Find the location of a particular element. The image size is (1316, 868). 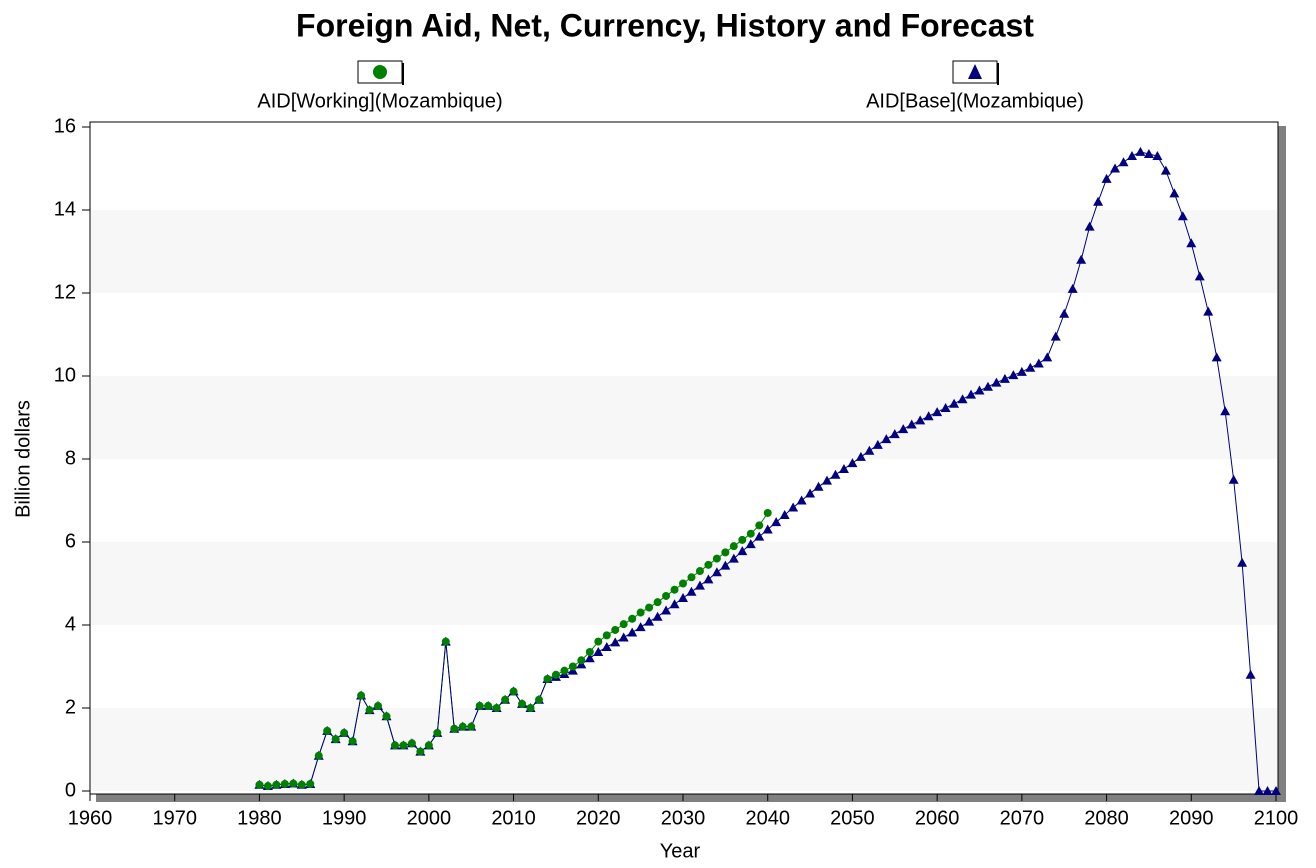

legend-label: AID[Base](Mozambique) is located at coordinates (975, 101).